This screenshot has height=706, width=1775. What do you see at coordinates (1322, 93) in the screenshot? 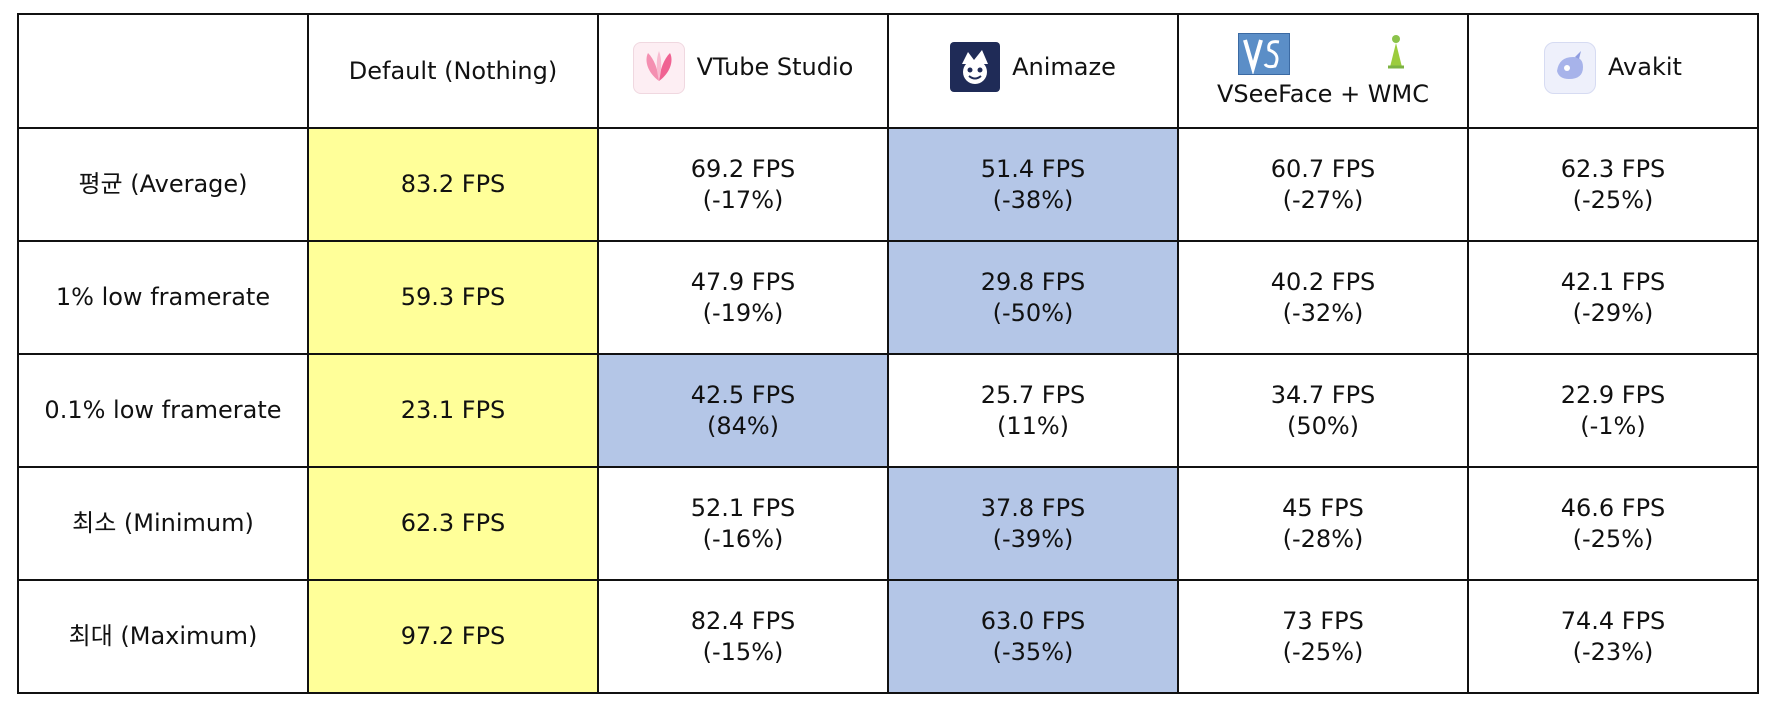
I see `column-header-label: VSeeFace + WMC` at bounding box center [1322, 93].